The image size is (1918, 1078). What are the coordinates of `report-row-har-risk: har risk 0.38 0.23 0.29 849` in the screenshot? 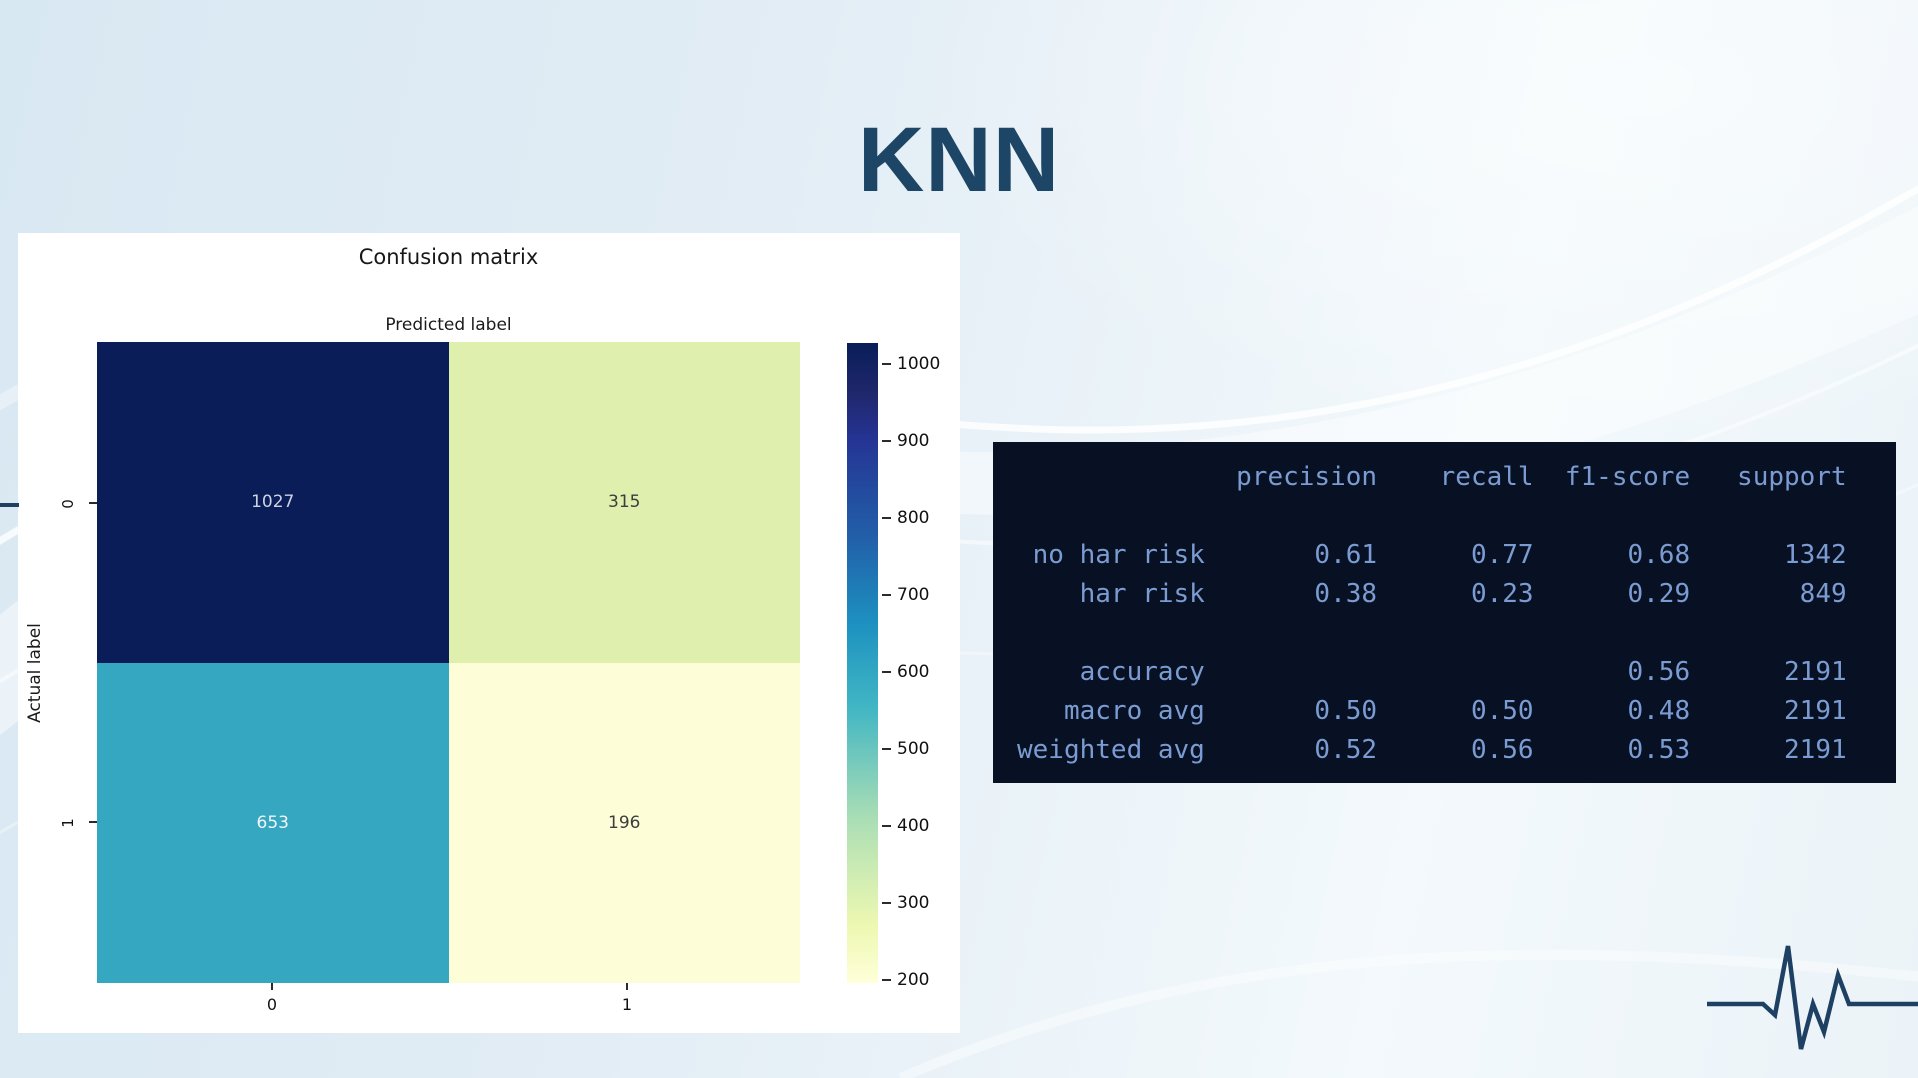 It's located at (1432, 594).